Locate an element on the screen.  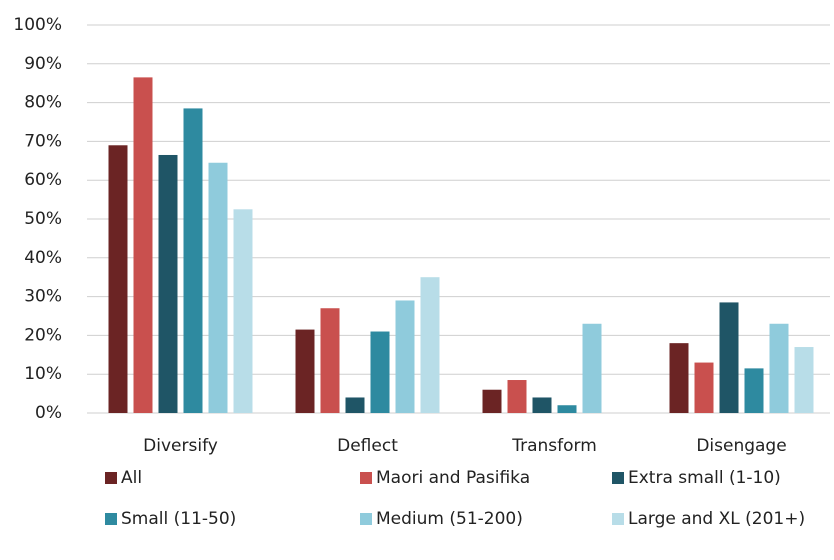
y-tick-label: 100% is located at coordinates (37, 25).